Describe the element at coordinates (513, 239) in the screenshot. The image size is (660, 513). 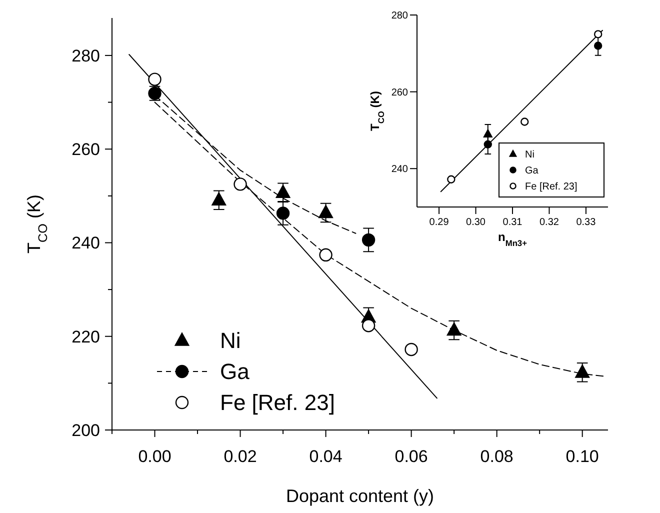
I see `x-axis-title: n$_{Mn3+}$` at that location.